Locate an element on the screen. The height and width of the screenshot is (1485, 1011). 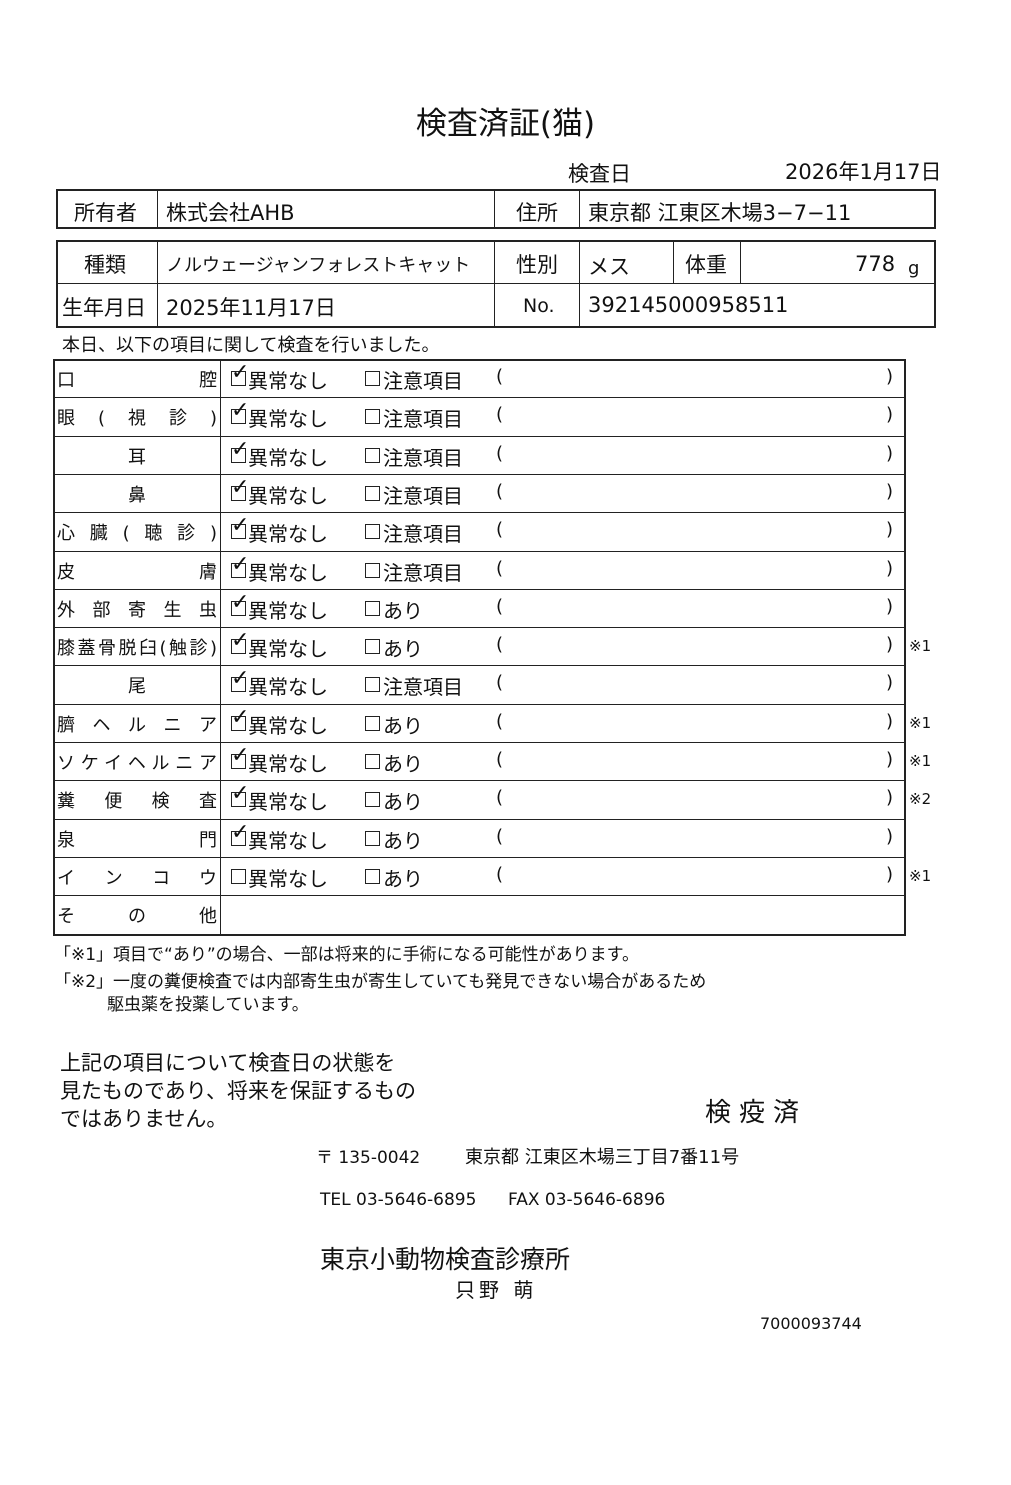
owner-table is located at coordinates (496, 209).